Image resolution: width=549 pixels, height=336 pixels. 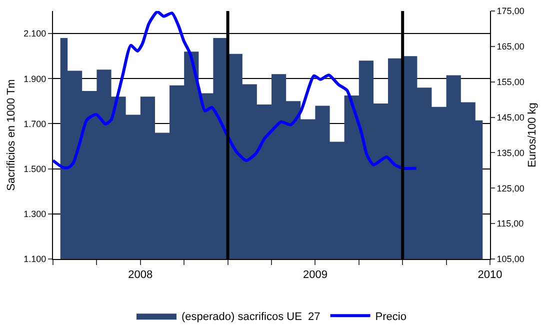 I want to click on y2-axis-title: Euros/100 kg, so click(x=532, y=135).